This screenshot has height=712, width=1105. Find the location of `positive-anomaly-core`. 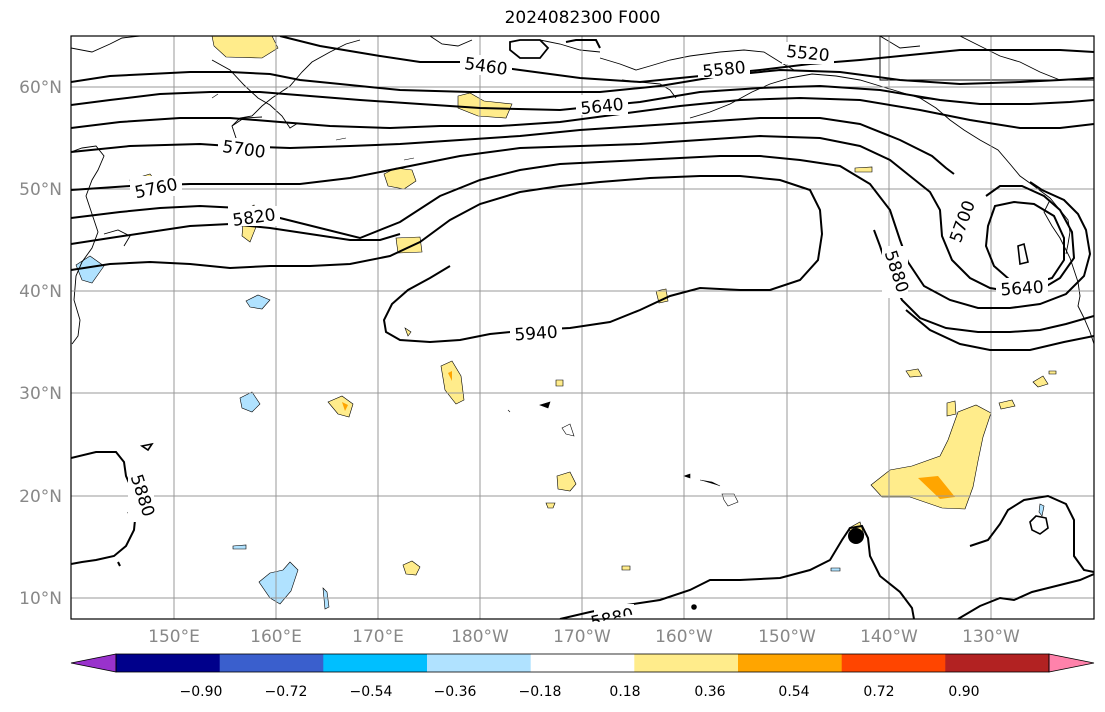

positive-anomaly-core is located at coordinates (648, 435).